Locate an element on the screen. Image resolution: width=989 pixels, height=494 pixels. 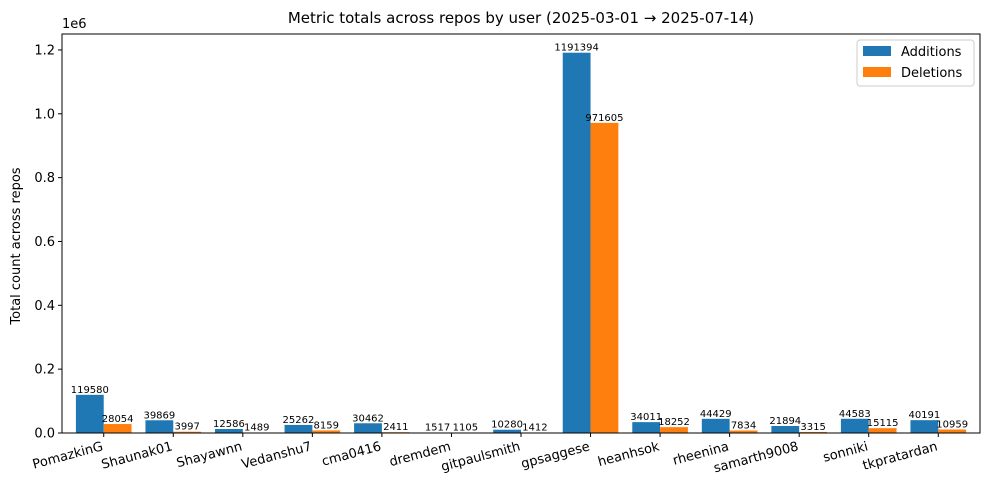
bar-value-label: 30462 is located at coordinates (368, 418).